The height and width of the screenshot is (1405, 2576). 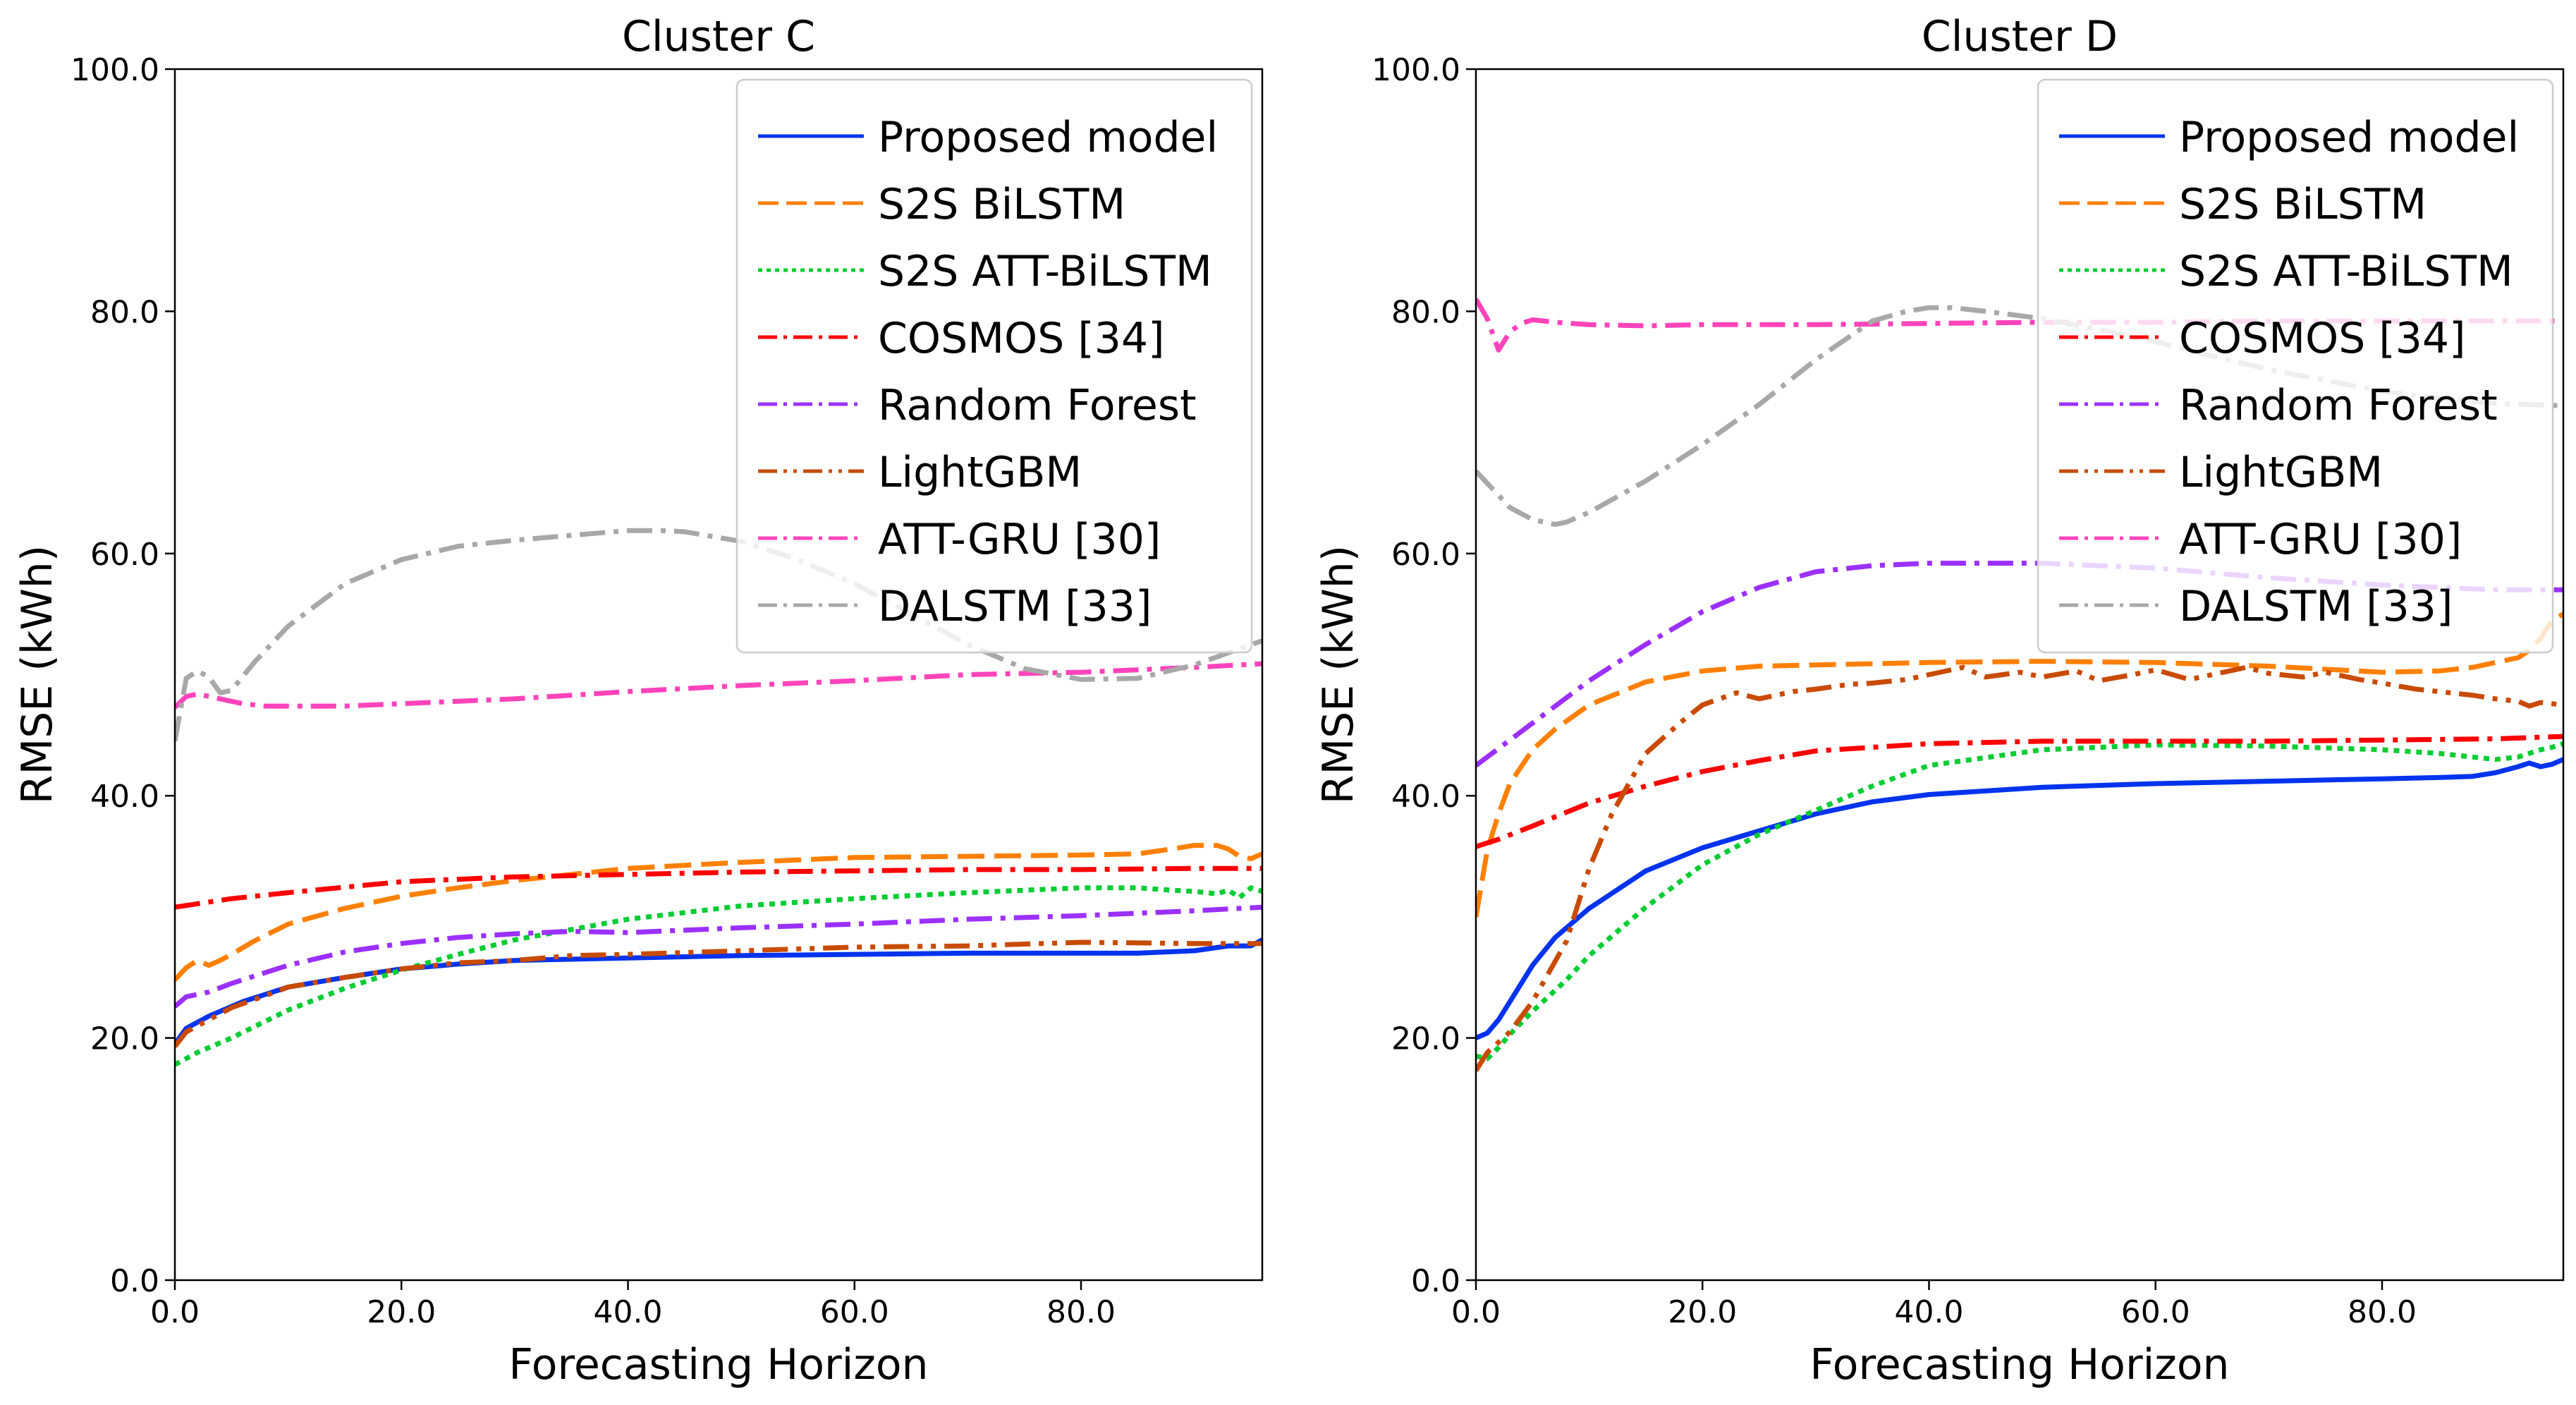 What do you see at coordinates (2322, 338) in the screenshot?
I see `panel-2-legend-label-4: COSMOS [34]` at bounding box center [2322, 338].